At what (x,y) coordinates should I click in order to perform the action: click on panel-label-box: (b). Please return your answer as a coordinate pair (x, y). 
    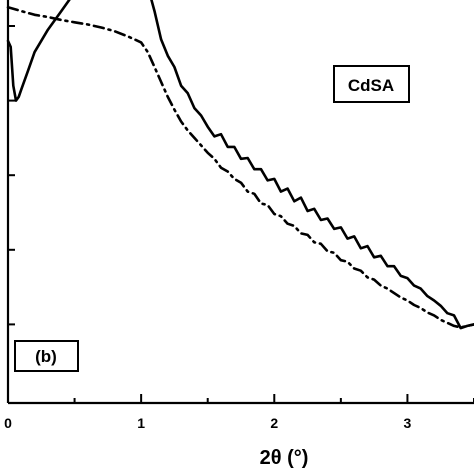
    Looking at the image, I should click on (46, 356).